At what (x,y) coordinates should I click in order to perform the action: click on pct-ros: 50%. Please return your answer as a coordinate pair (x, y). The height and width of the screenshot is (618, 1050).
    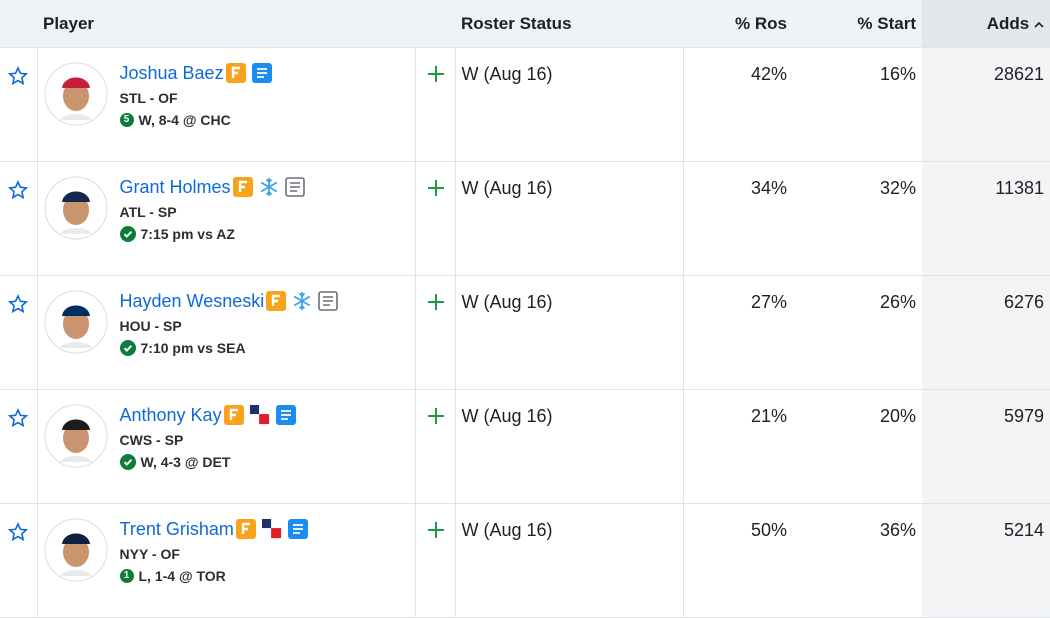
    Looking at the image, I should click on (737, 560).